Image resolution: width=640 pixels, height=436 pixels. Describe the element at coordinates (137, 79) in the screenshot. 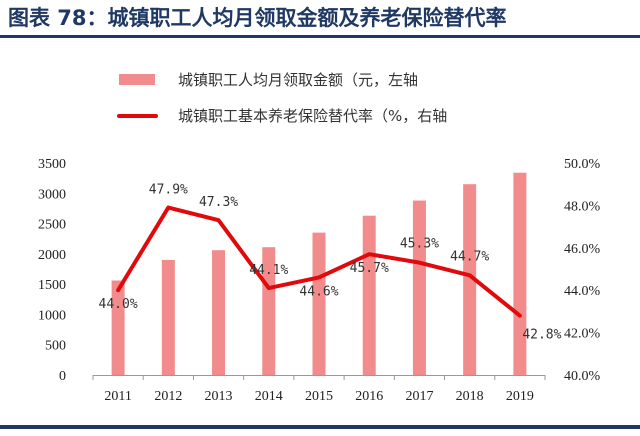

I see `legend-swatch-bar` at that location.